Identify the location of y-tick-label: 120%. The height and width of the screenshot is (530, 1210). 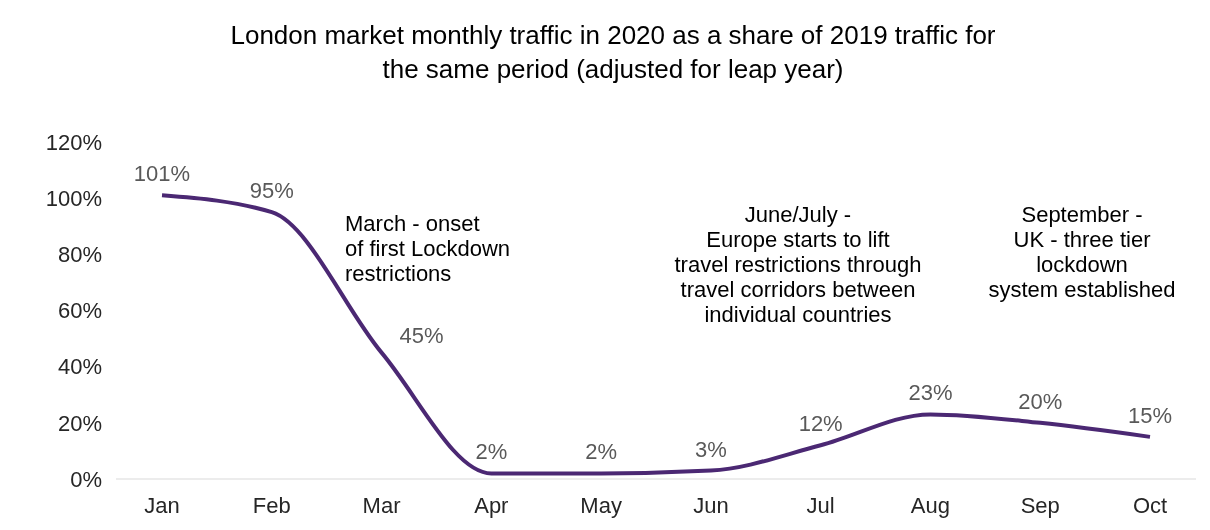
(73, 142).